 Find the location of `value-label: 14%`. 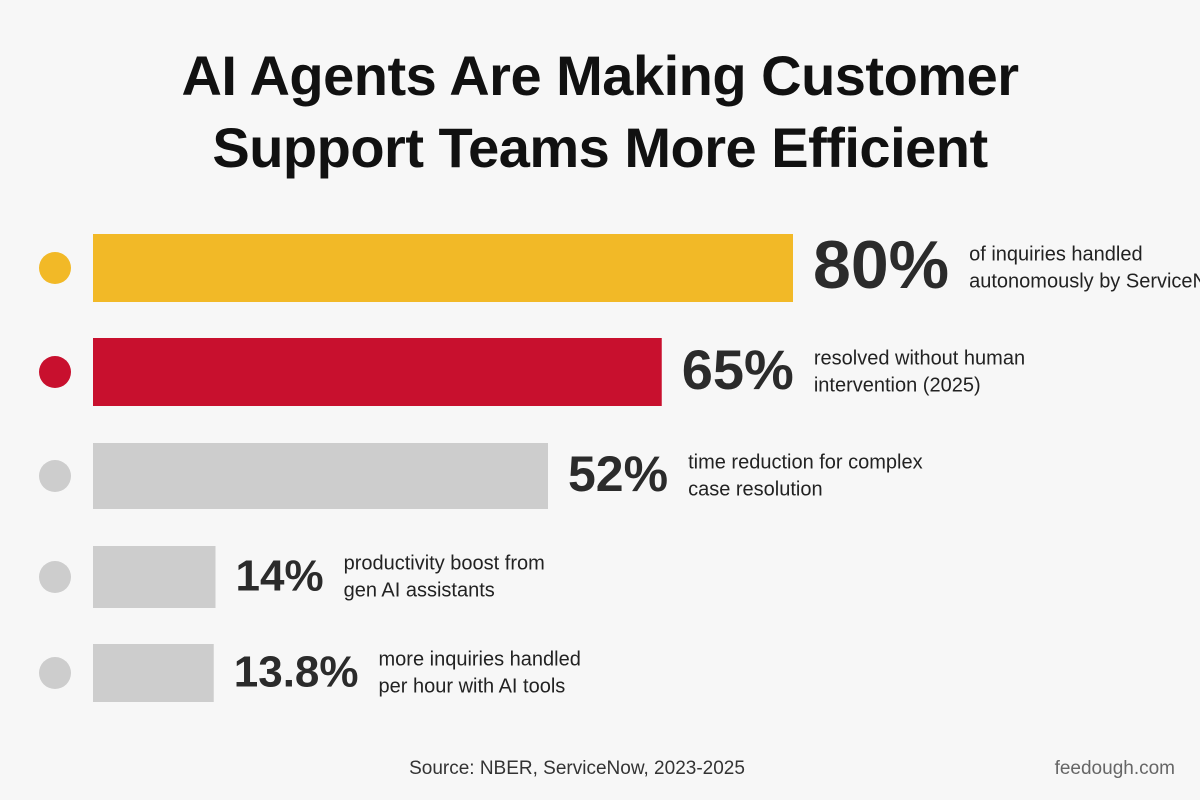

value-label: 14% is located at coordinates (280, 576).